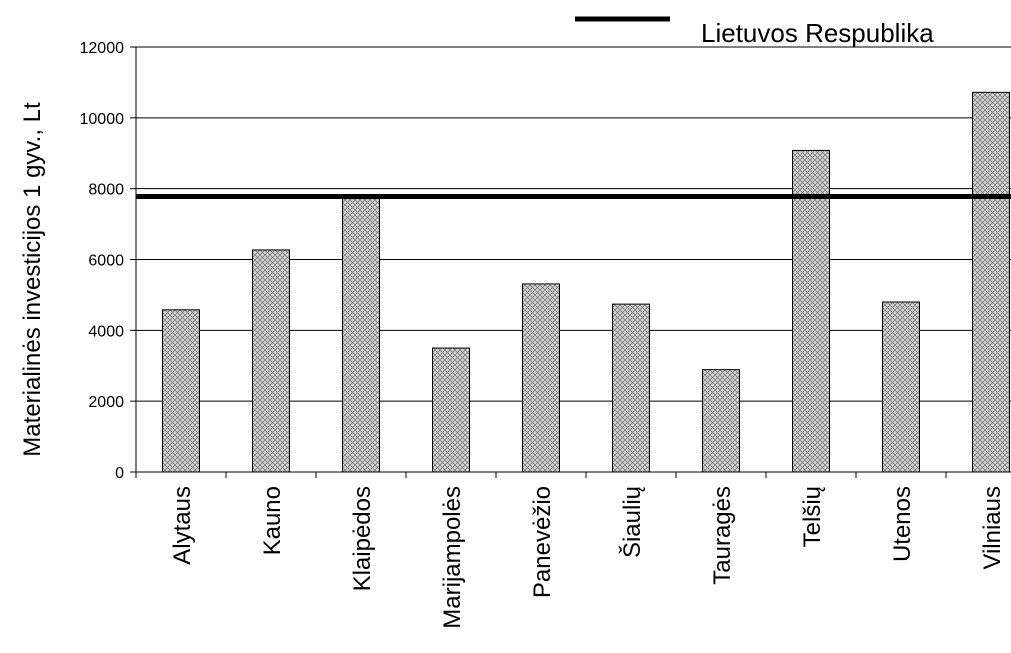  Describe the element at coordinates (722, 535) in the screenshot. I see `x-tick-label: Tauragės` at that location.